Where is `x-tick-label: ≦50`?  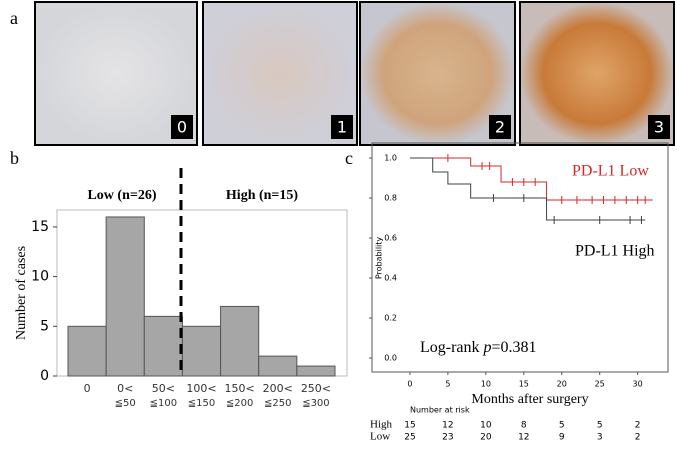
x-tick-label: ≦50 is located at coordinates (125, 403).